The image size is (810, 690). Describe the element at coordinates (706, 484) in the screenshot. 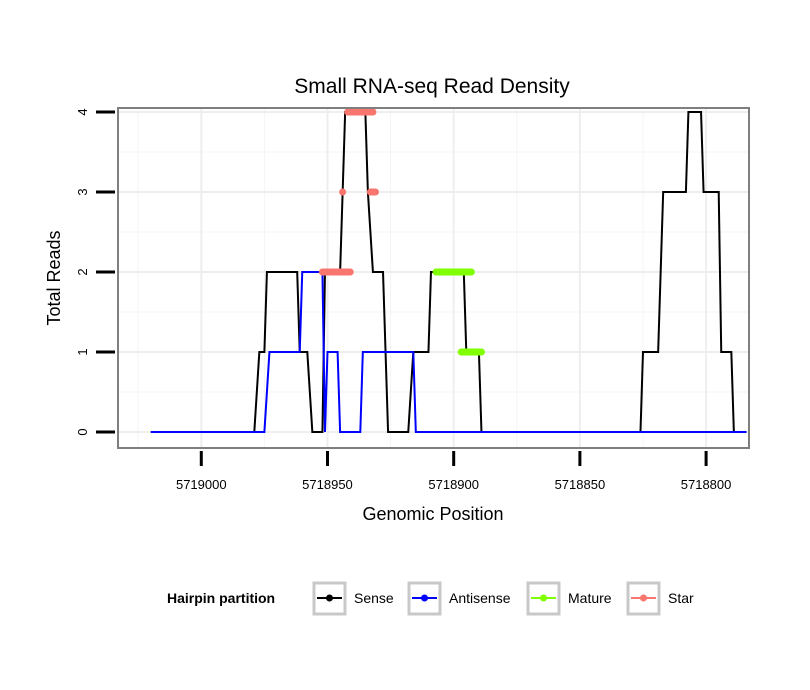

I see `x-tick-label: 5718800` at that location.